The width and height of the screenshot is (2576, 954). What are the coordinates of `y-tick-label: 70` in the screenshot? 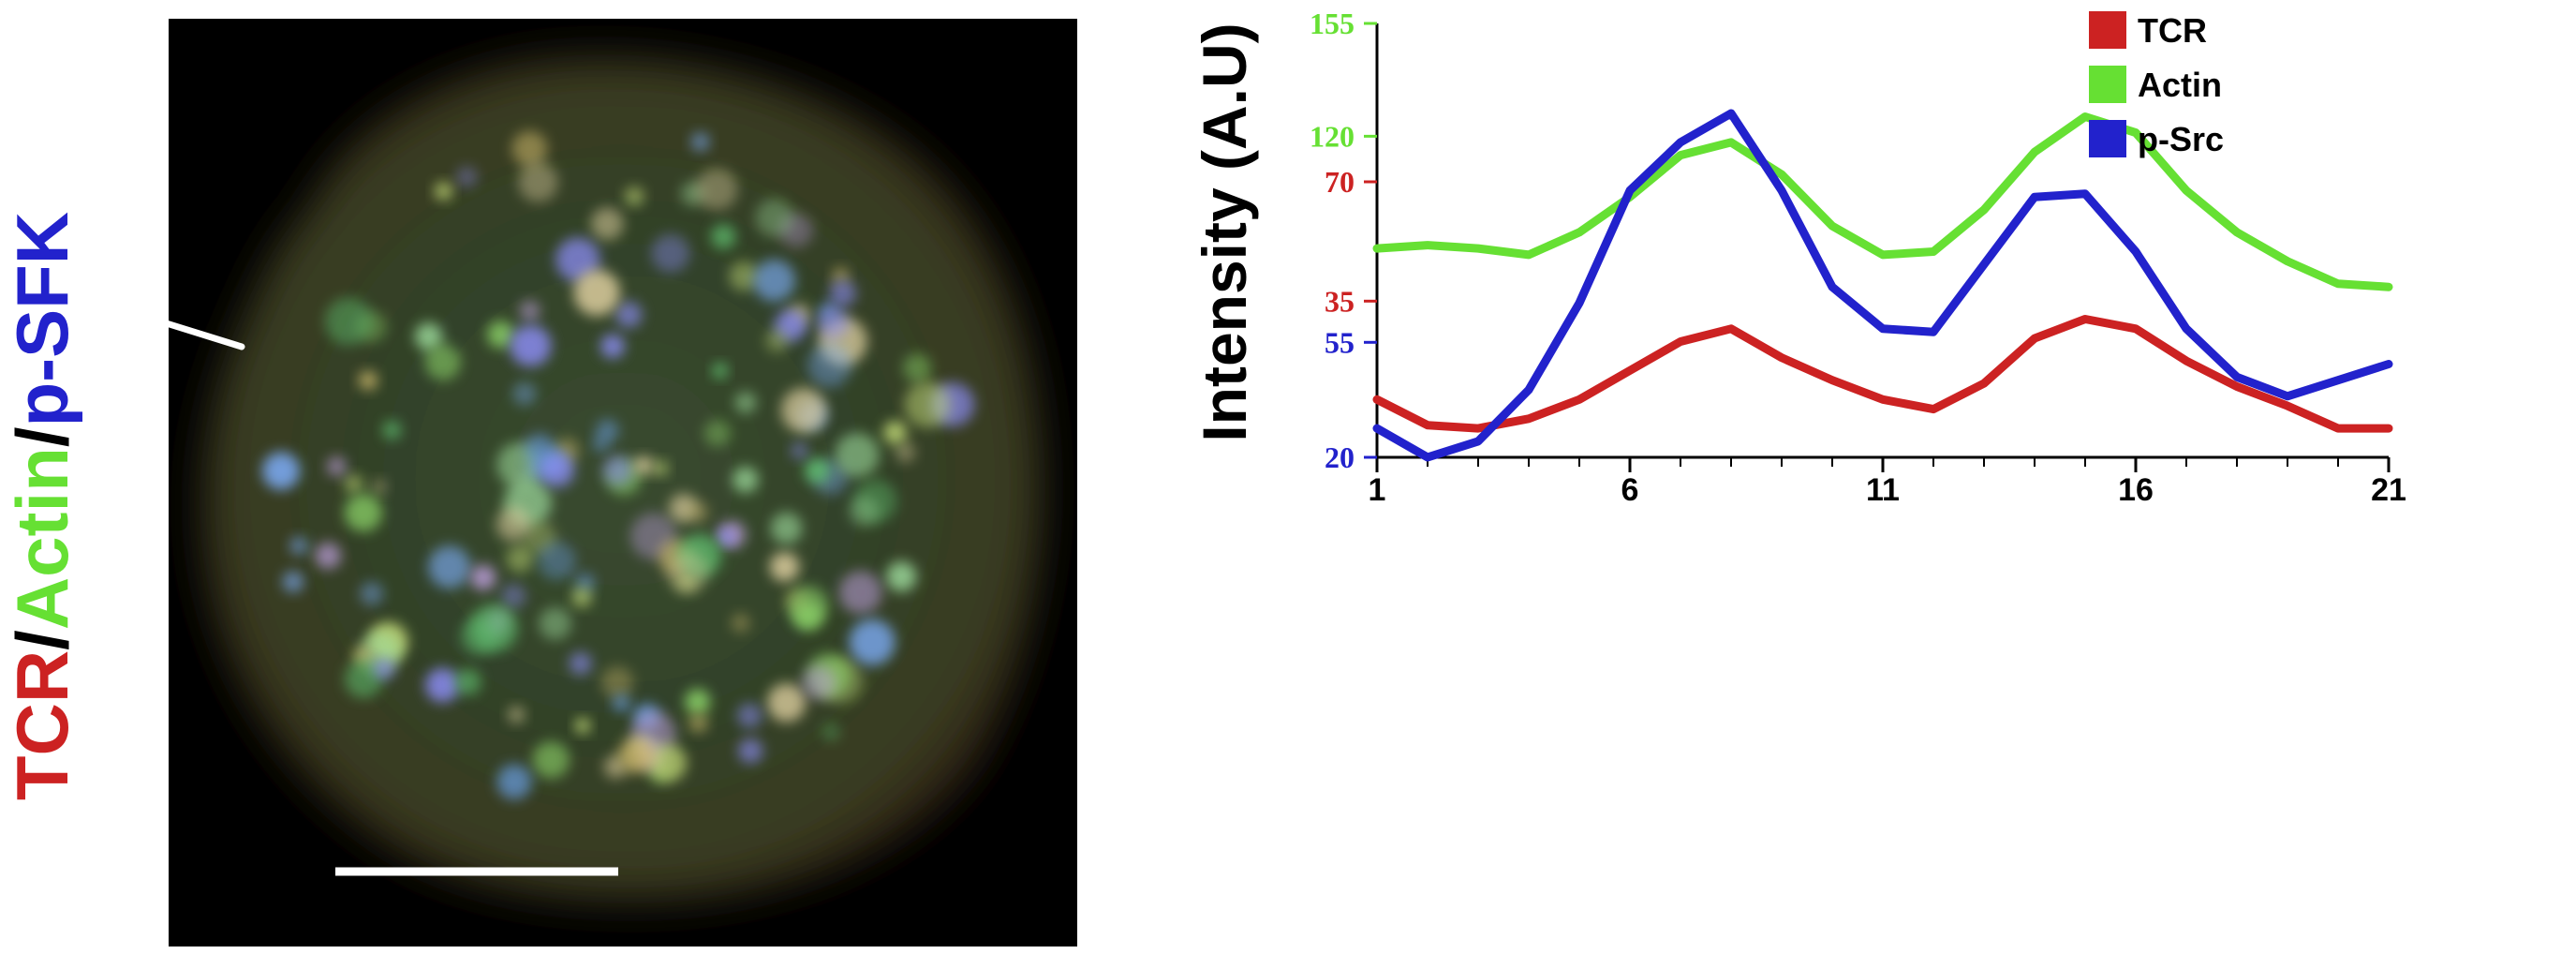 It's located at (1340, 182).